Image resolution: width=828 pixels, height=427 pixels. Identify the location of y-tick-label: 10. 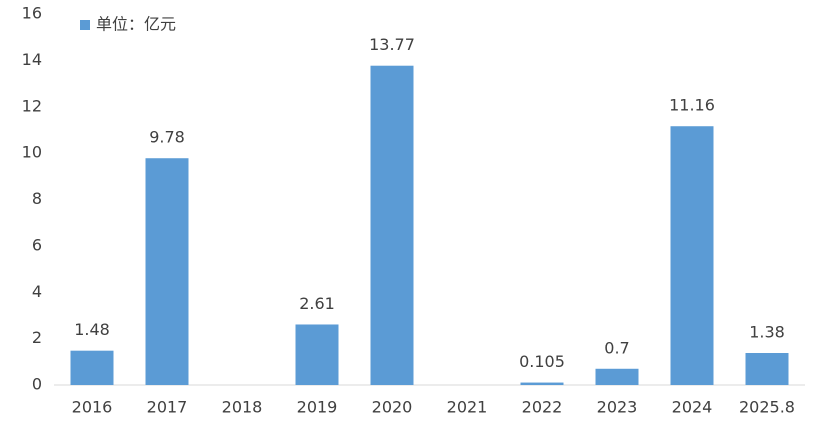
(32, 152).